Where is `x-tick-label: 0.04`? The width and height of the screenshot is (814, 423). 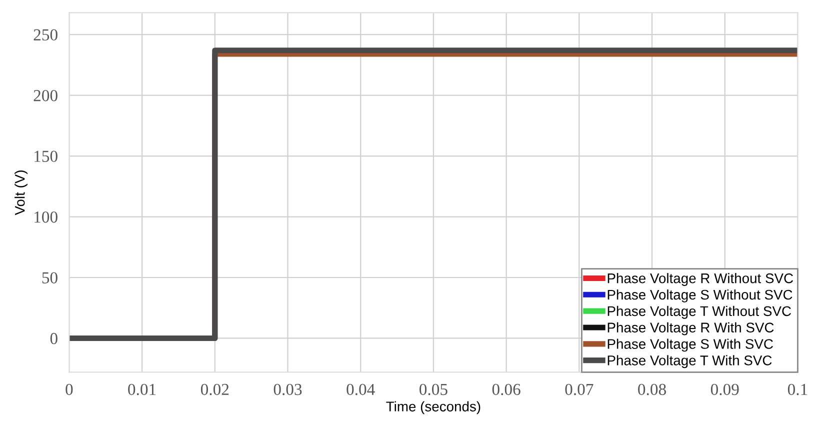
x-tick-label: 0.04 is located at coordinates (360, 390).